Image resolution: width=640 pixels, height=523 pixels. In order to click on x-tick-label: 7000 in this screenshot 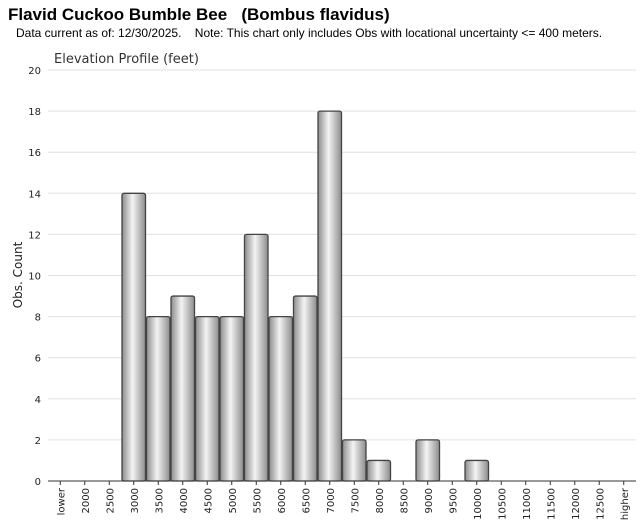, I will do `click(331, 500)`.